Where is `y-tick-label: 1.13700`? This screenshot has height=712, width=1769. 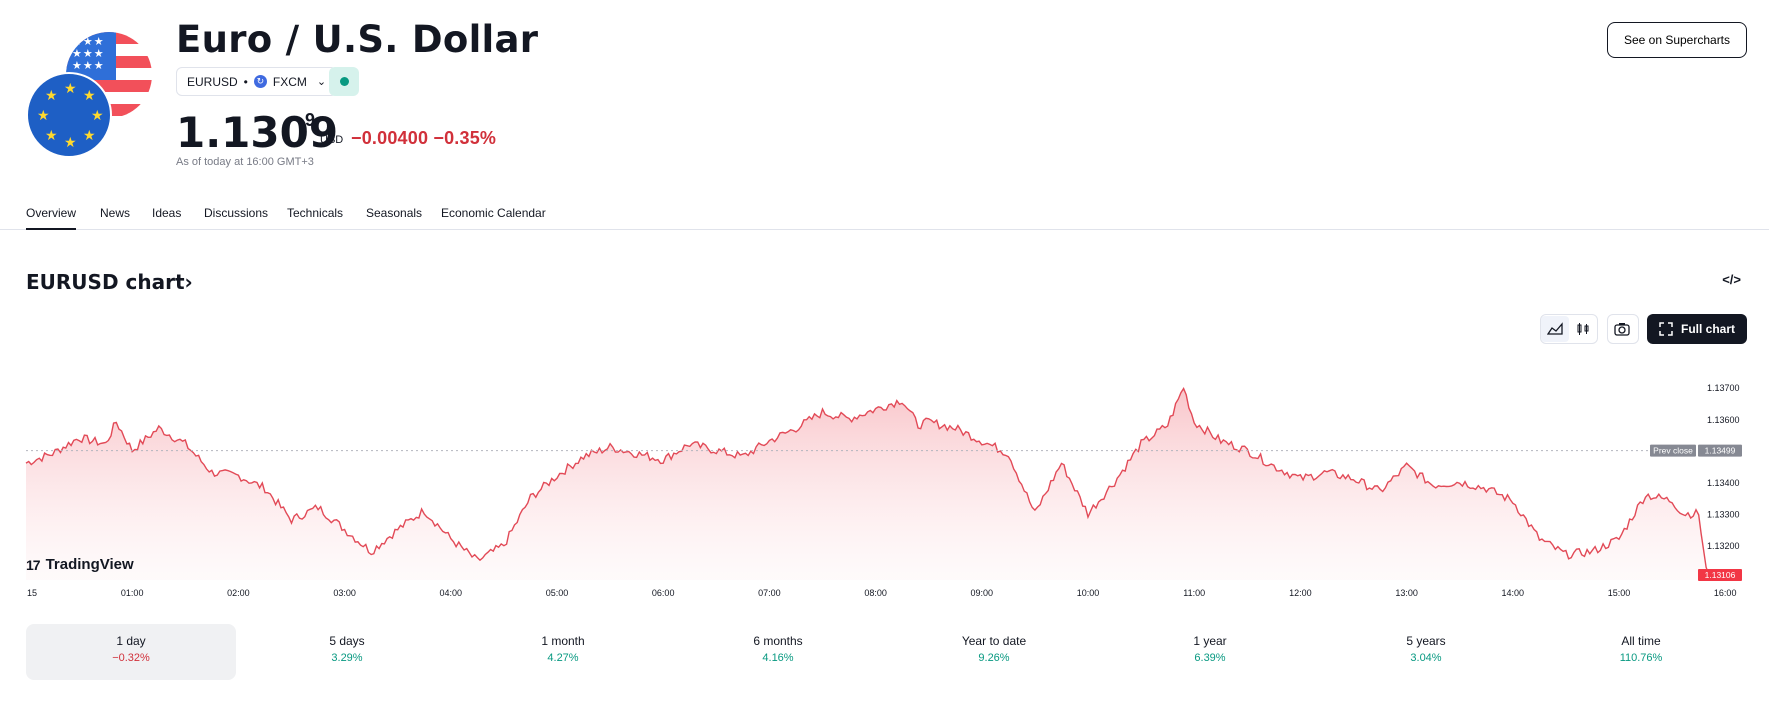 y-tick-label: 1.13700 is located at coordinates (1723, 388).